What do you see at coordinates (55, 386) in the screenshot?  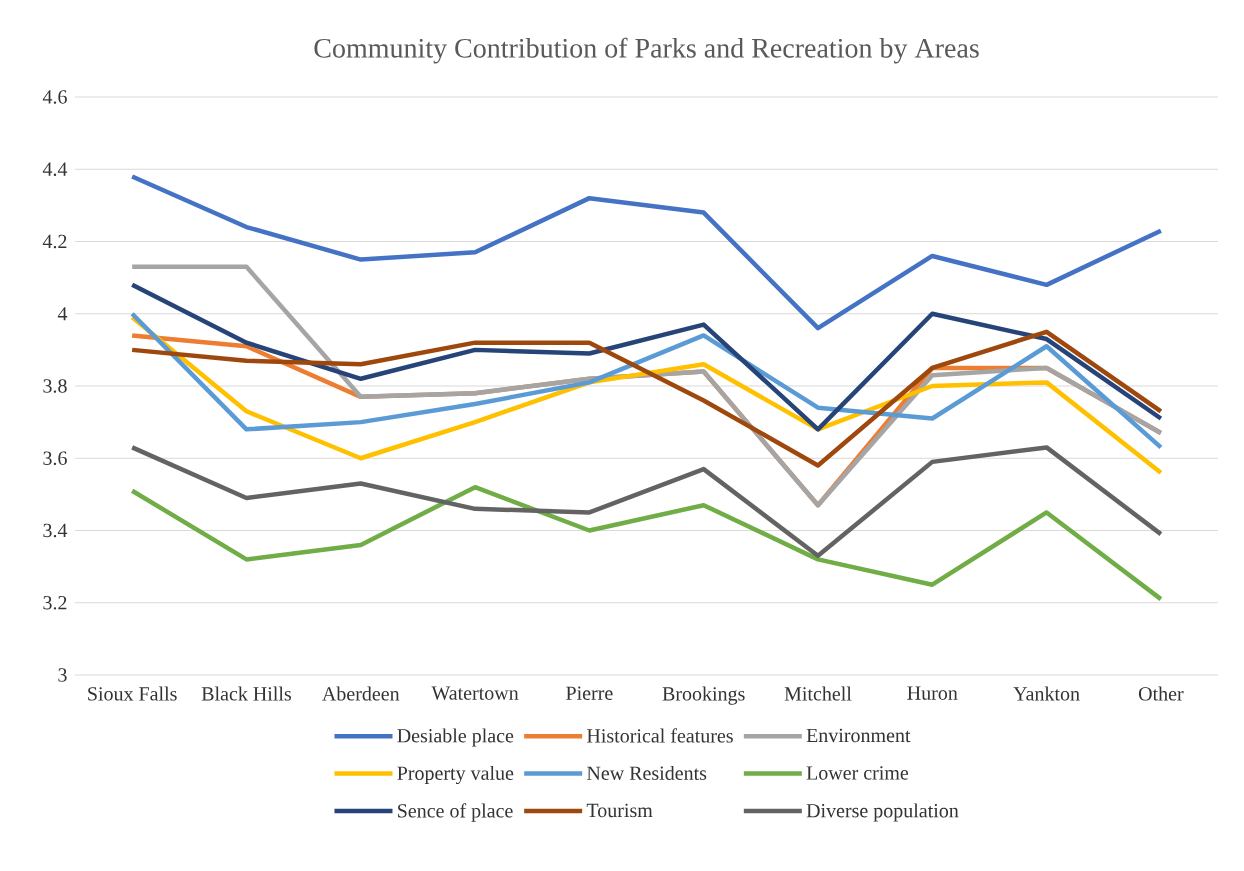 I see `y-tick-label: 3.8` at bounding box center [55, 386].